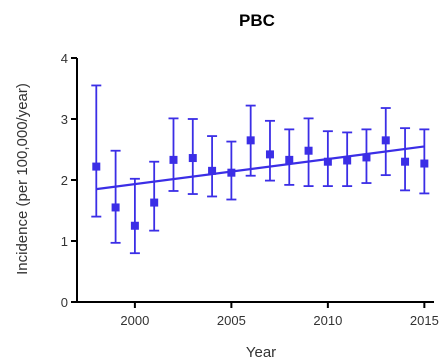 The image size is (446, 364). What do you see at coordinates (96, 166) in the screenshot?
I see `data-point-1998` at bounding box center [96, 166].